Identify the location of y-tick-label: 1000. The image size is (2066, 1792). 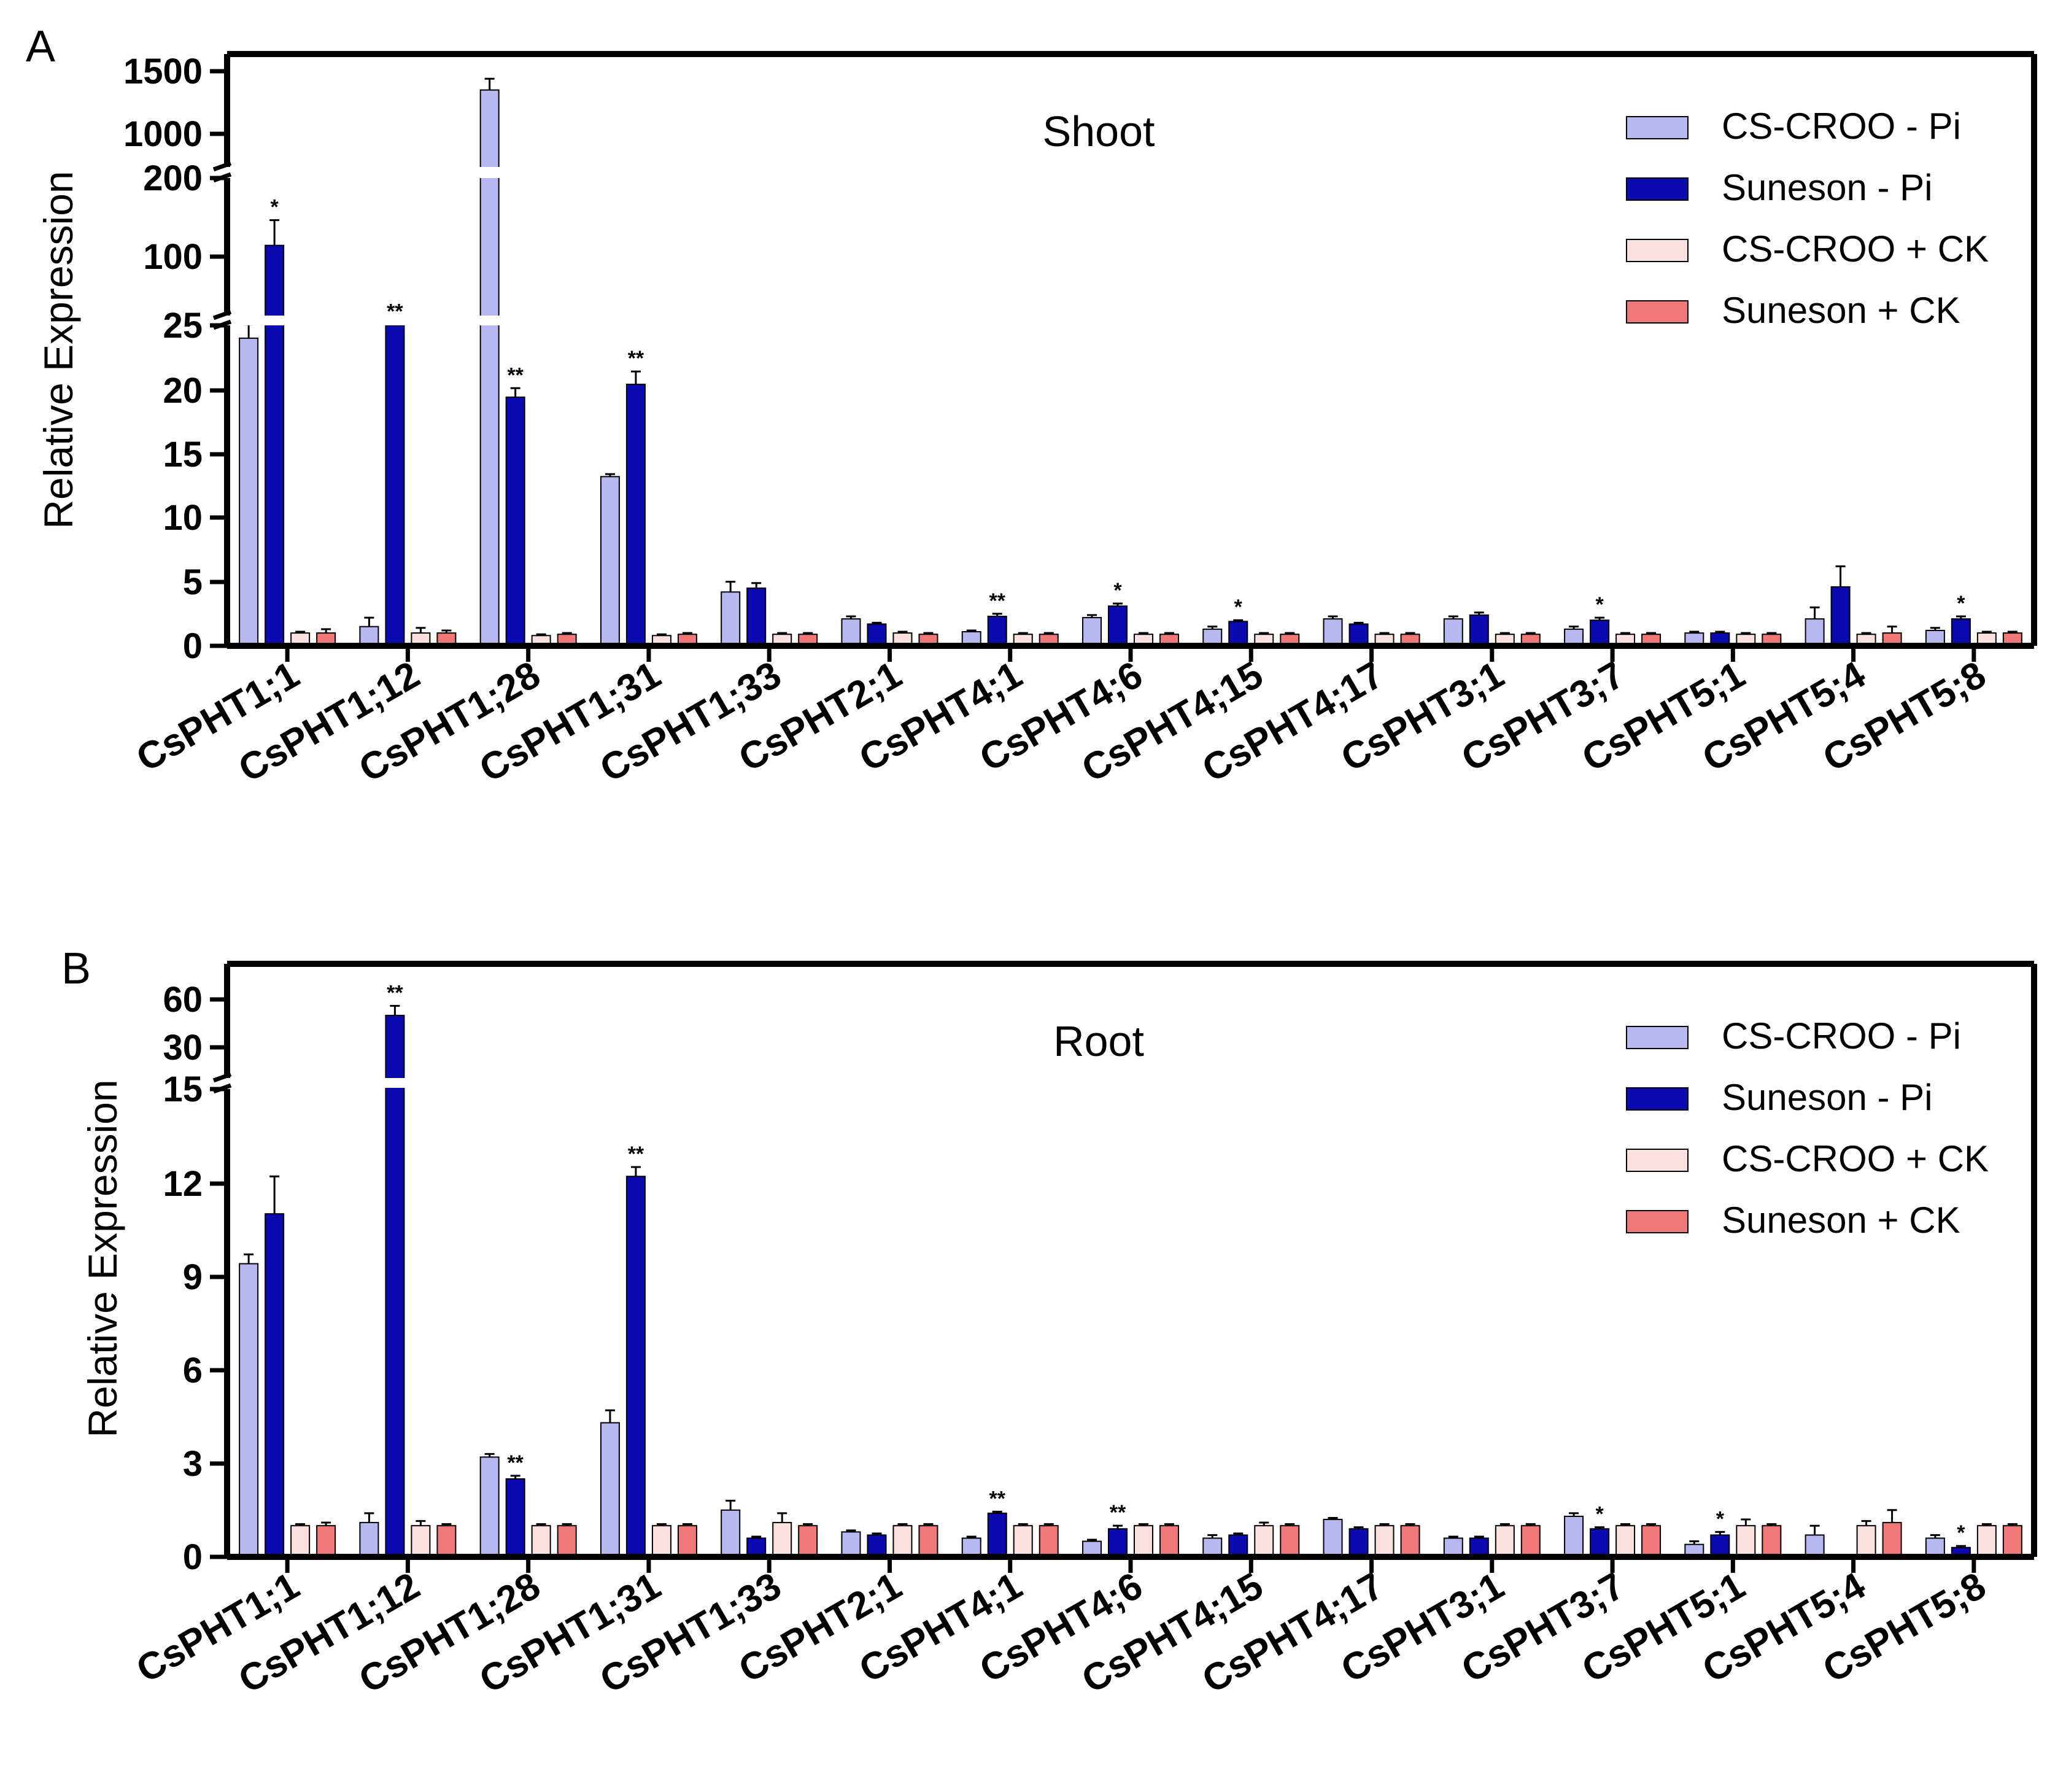
(163, 134).